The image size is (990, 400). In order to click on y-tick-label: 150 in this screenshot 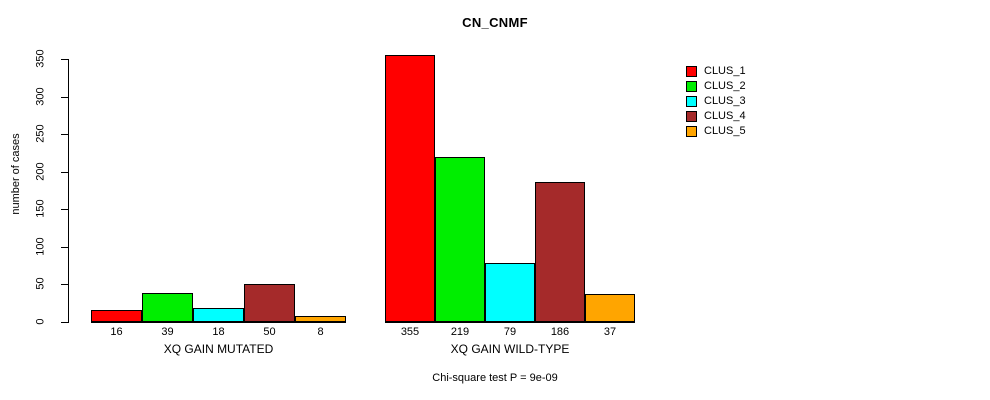, I will do `click(41, 209)`.